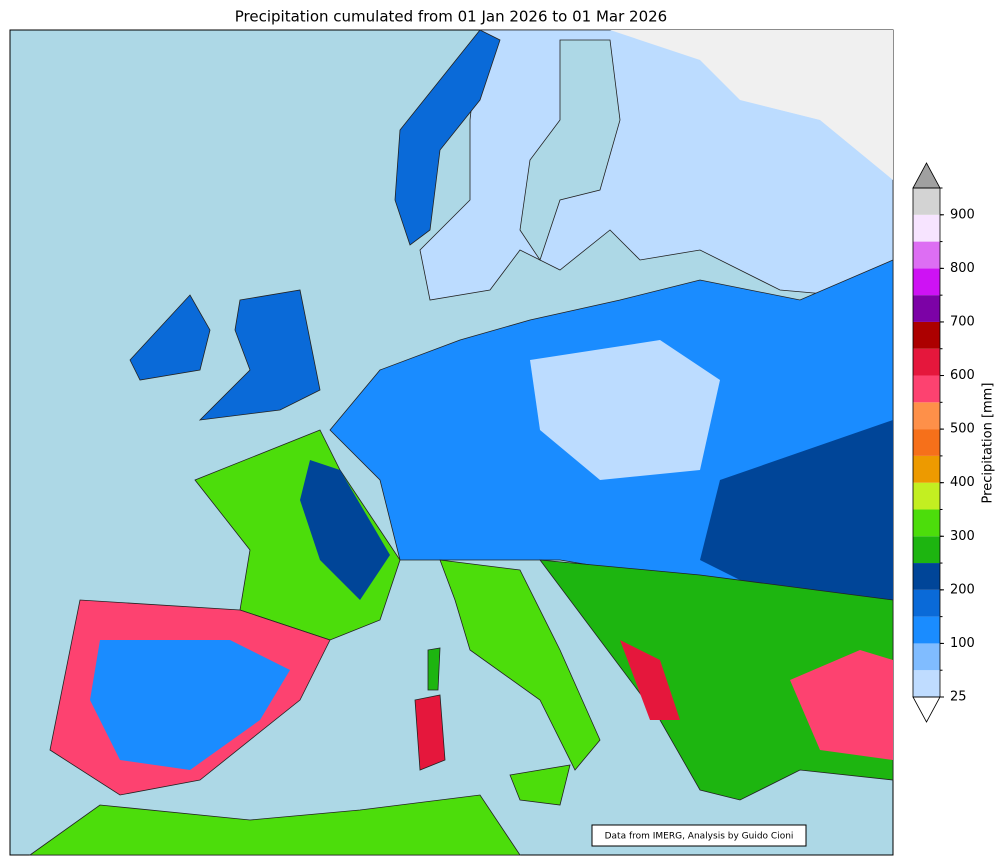 This screenshot has height=865, width=1005. Describe the element at coordinates (570, 150) in the screenshot. I see `baltic-sea` at that location.